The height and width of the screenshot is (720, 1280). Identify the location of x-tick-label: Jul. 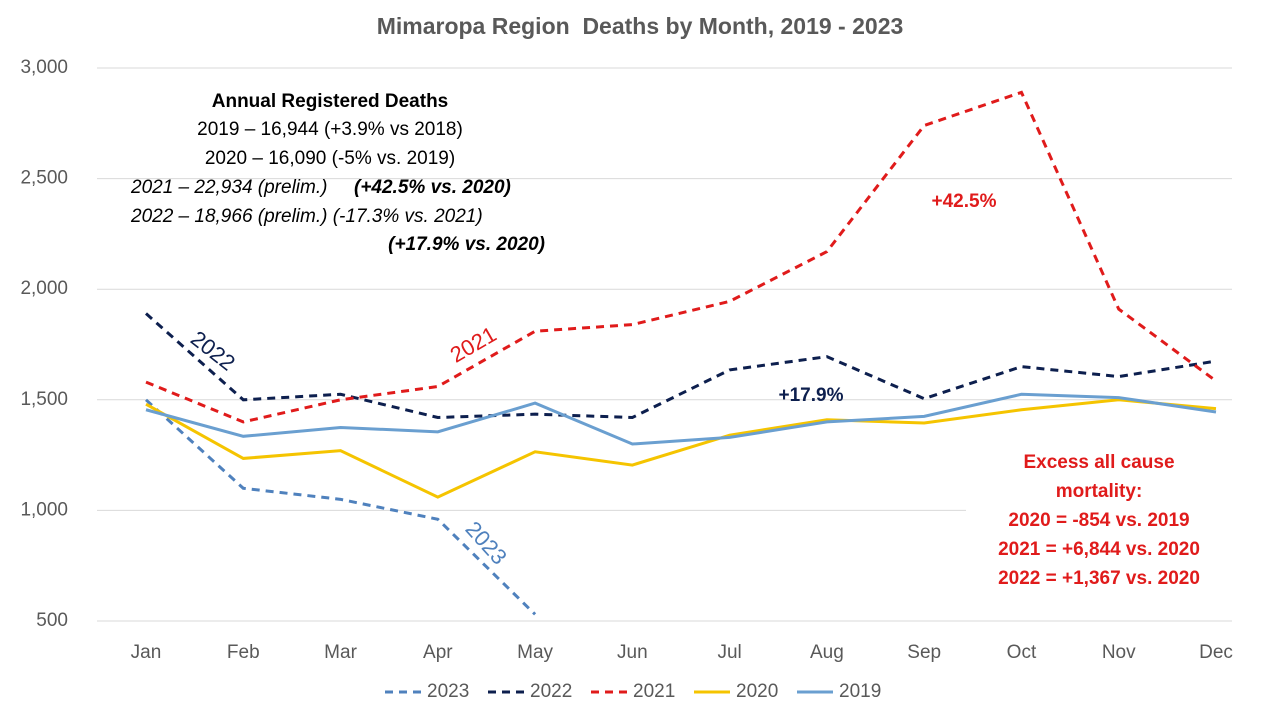
(729, 652).